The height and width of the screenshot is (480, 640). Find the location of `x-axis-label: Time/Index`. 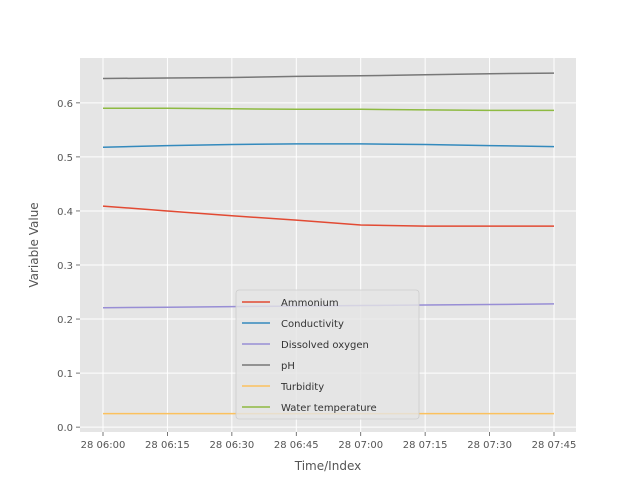

x-axis-label: Time/Index is located at coordinates (327, 466).